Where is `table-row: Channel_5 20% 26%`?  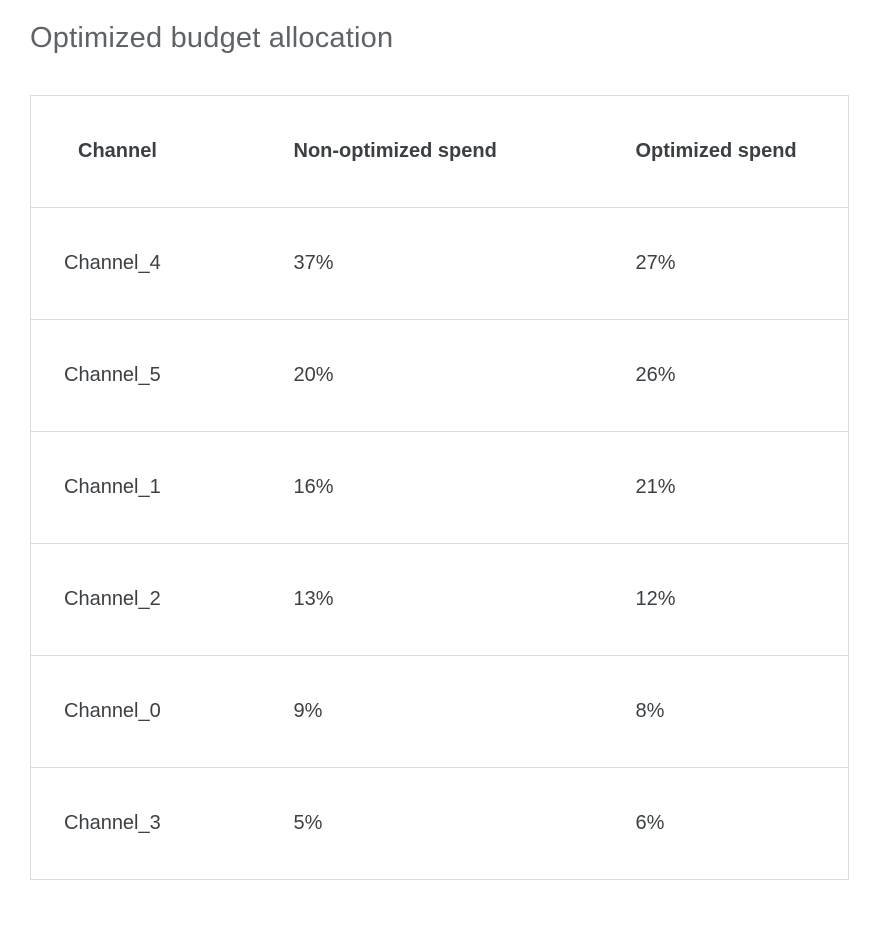
table-row: Channel_5 20% 26% is located at coordinates (439, 375).